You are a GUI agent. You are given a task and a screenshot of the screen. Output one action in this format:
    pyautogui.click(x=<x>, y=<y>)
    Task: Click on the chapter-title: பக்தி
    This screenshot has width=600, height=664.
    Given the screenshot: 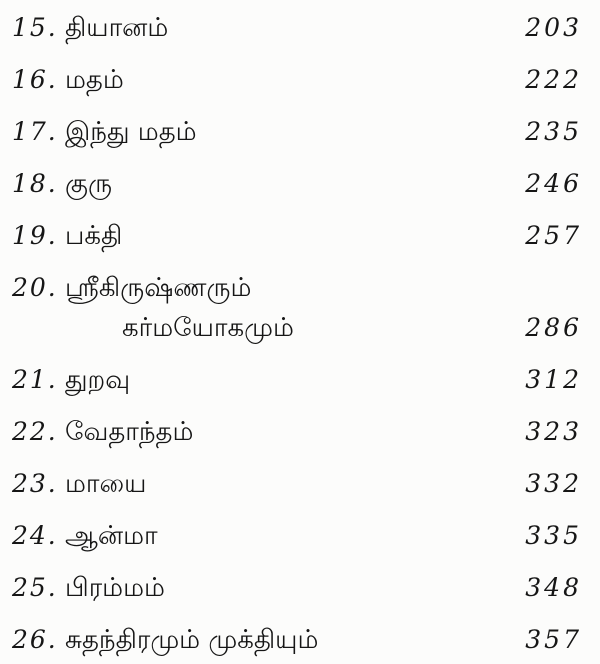 What is the action you would take?
    pyautogui.click(x=295, y=236)
    